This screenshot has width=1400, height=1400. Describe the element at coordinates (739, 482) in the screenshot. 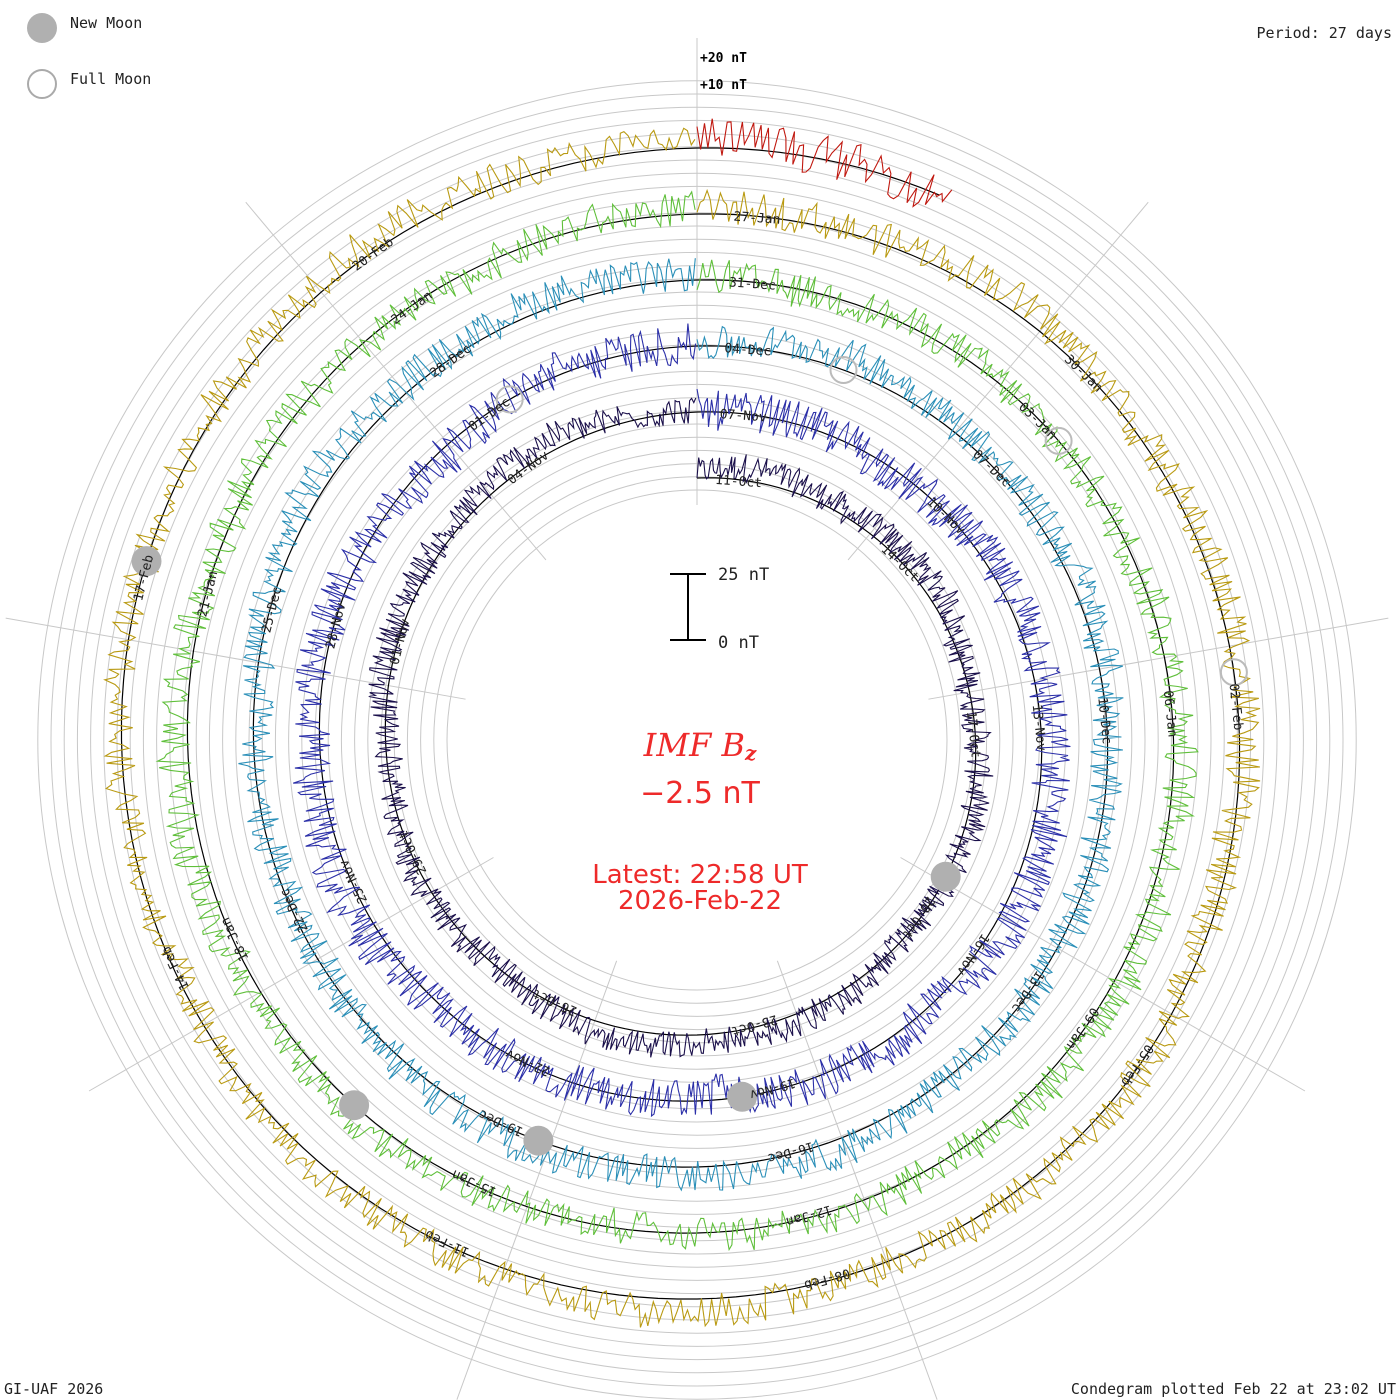

I see `date-label: 11-Oct` at that location.